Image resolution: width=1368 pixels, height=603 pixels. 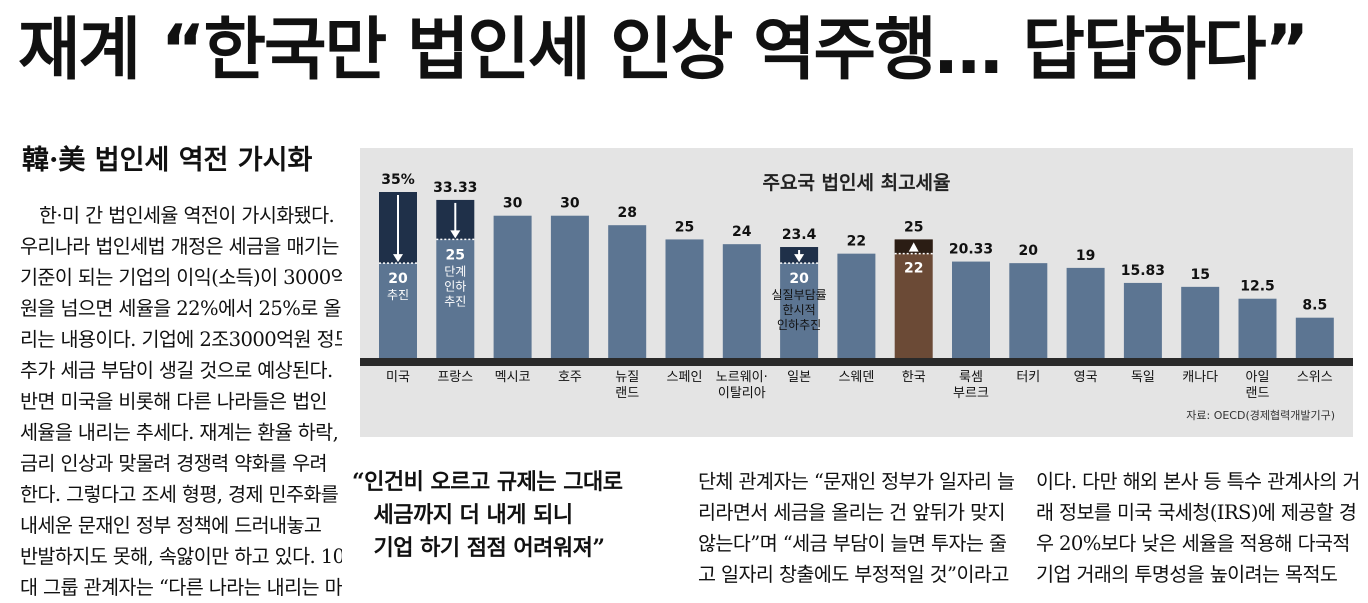 What do you see at coordinates (1086, 377) in the screenshot?
I see `chart-category-label: 영국` at bounding box center [1086, 377].